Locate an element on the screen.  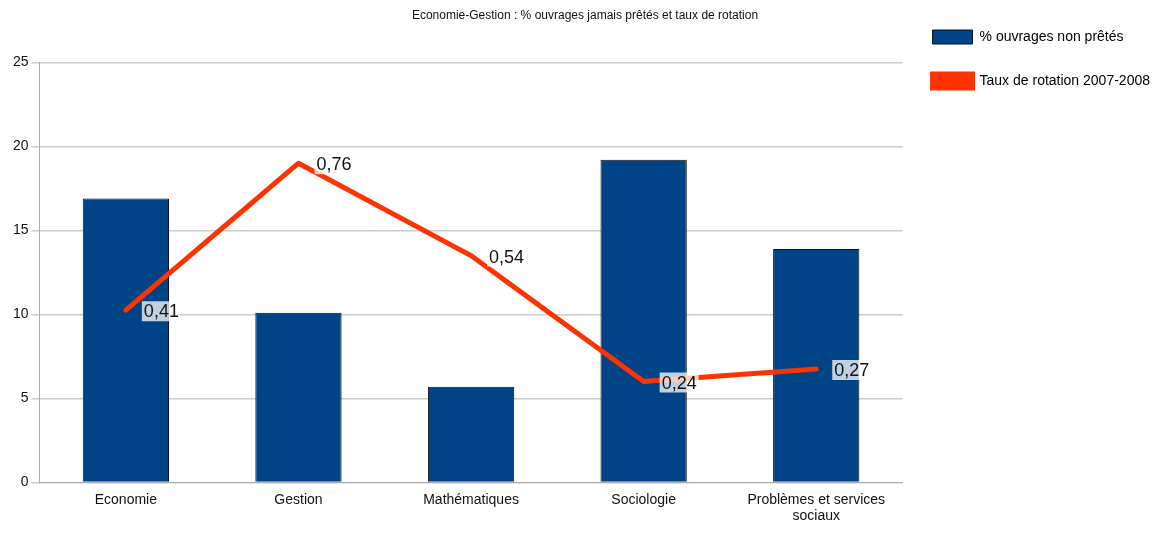
data-label: 0,24 is located at coordinates (679, 382).